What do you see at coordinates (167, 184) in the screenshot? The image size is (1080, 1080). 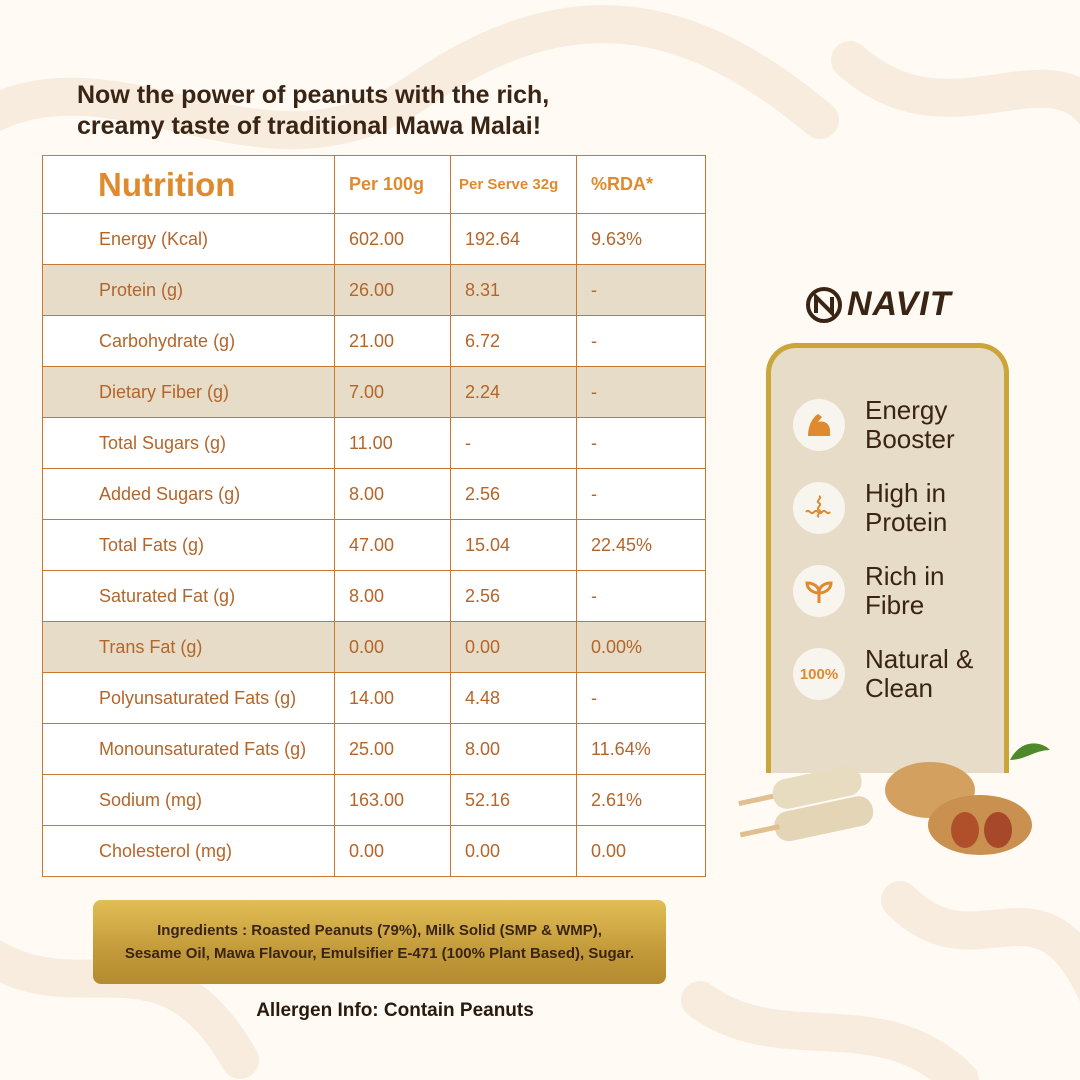 I see `header-nutrition: Nutrition` at bounding box center [167, 184].